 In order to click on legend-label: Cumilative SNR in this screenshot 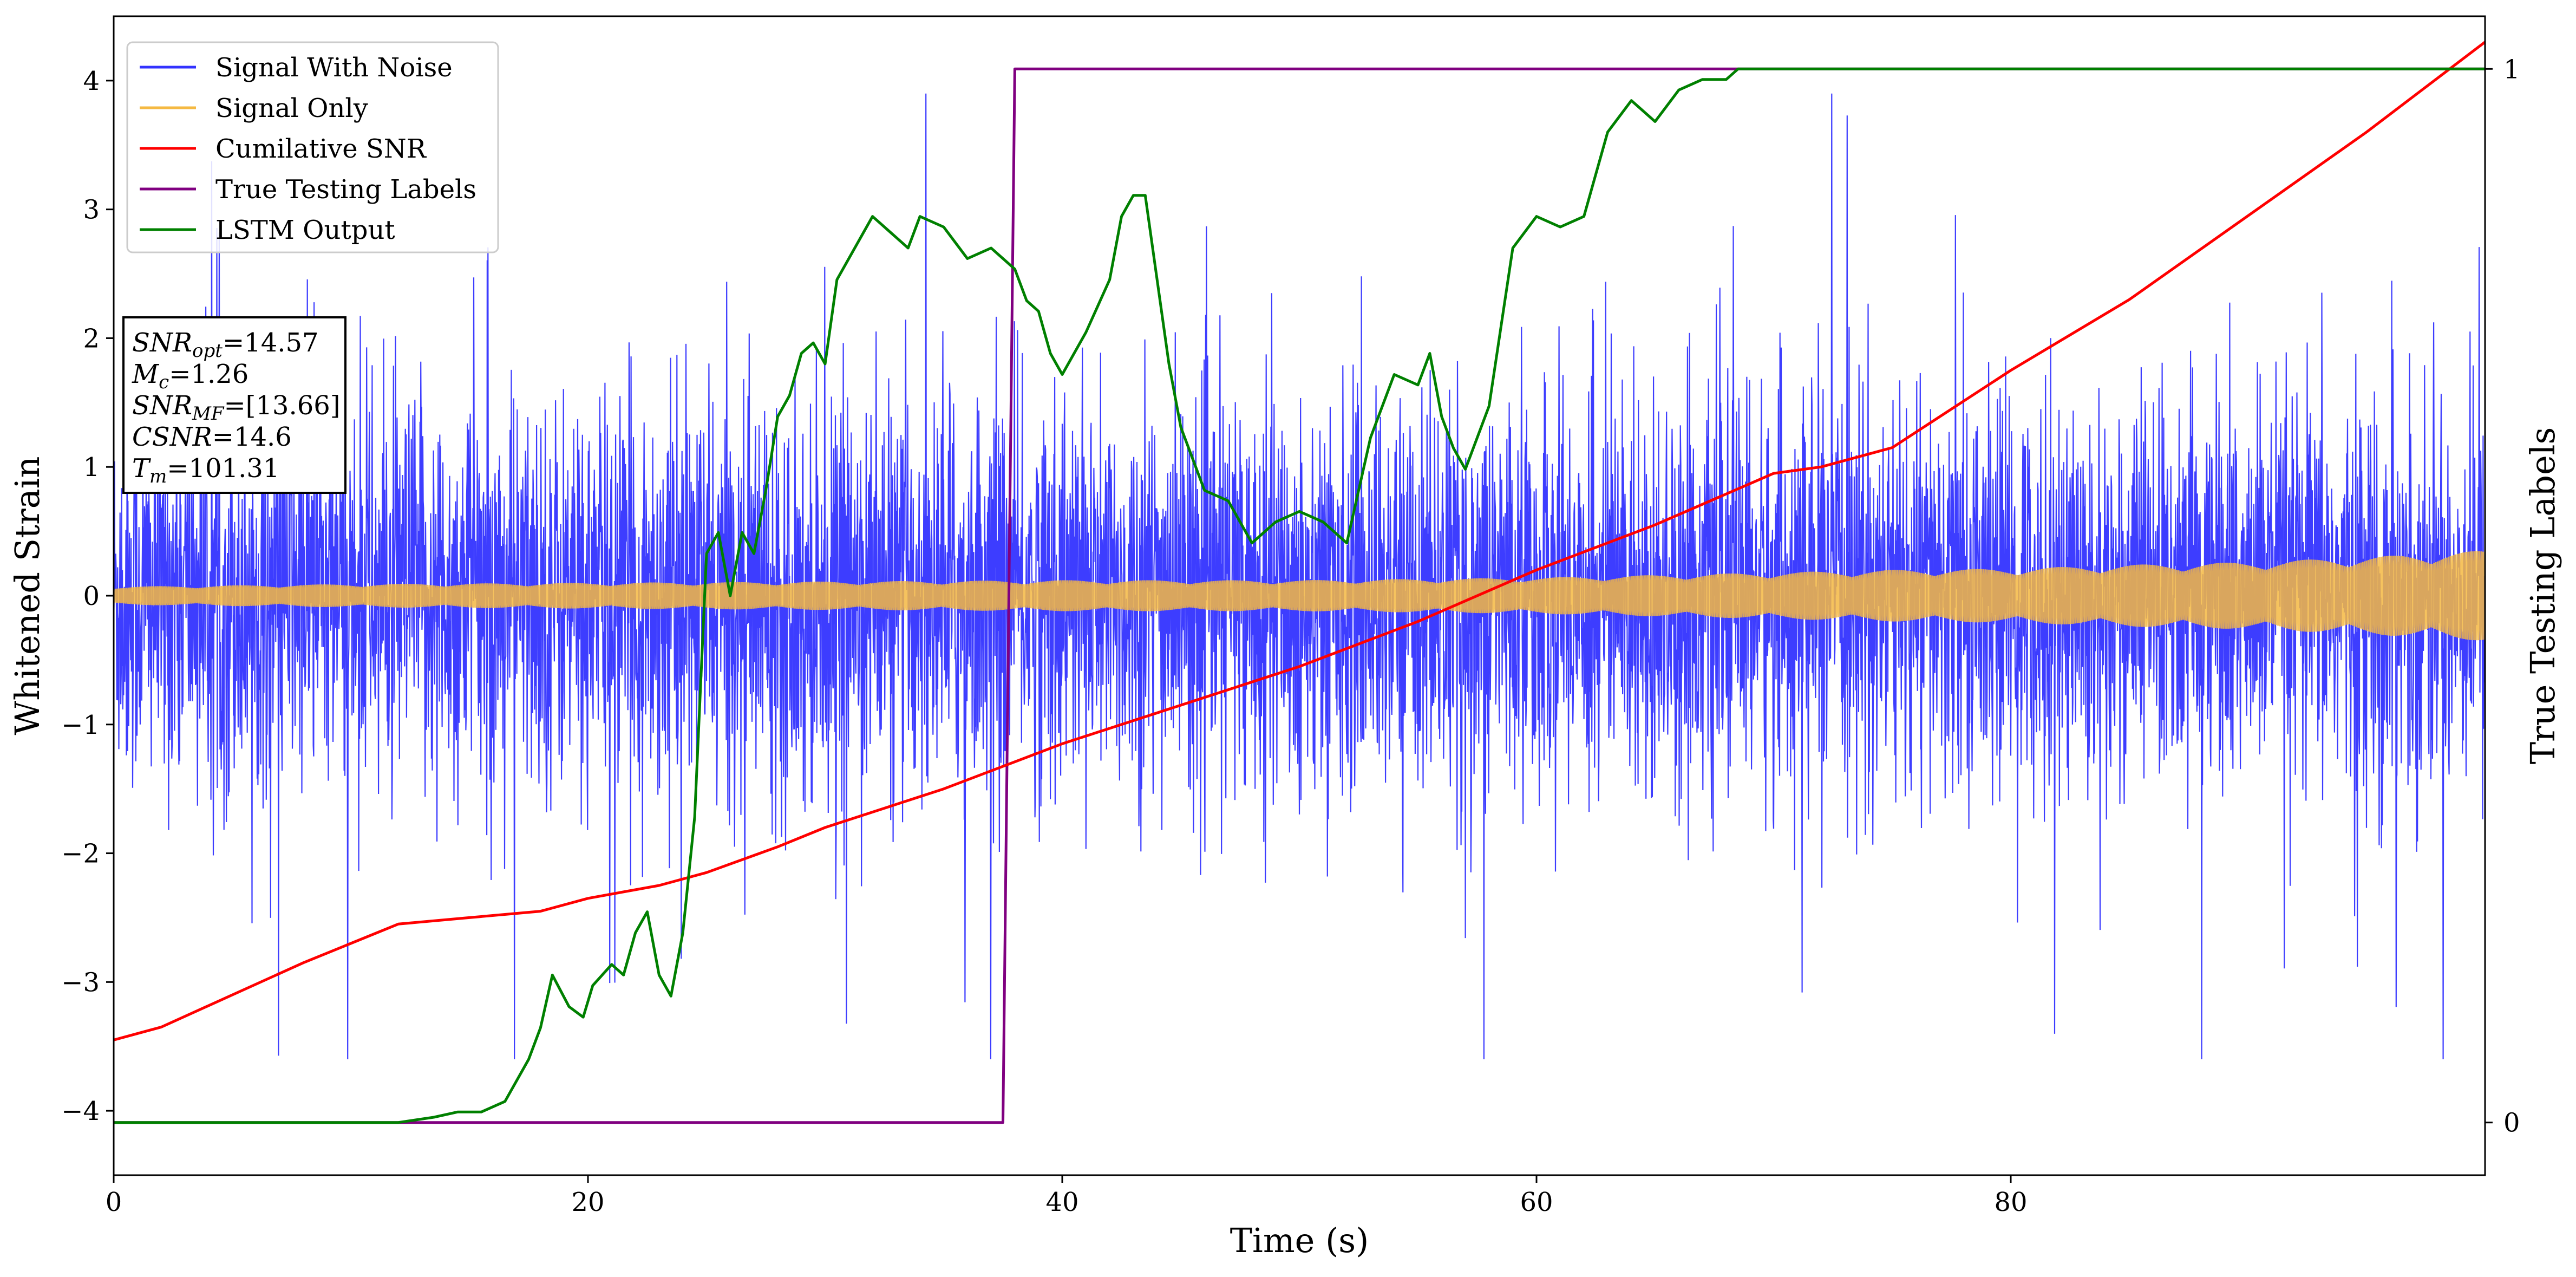, I will do `click(321, 149)`.